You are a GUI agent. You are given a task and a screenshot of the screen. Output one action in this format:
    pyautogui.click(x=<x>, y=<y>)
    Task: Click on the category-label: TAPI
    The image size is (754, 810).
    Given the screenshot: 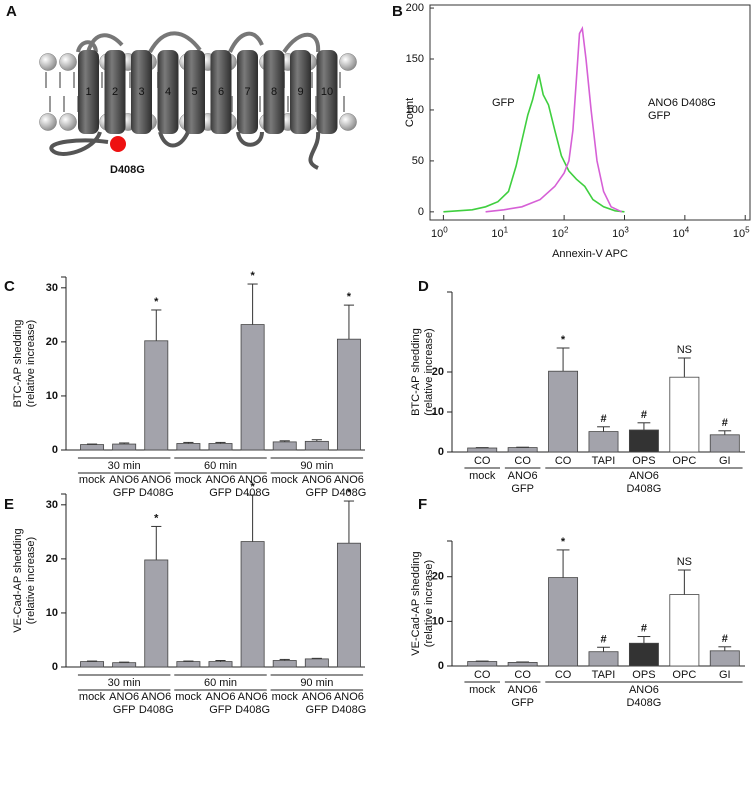 What is the action you would take?
    pyautogui.click(x=604, y=461)
    